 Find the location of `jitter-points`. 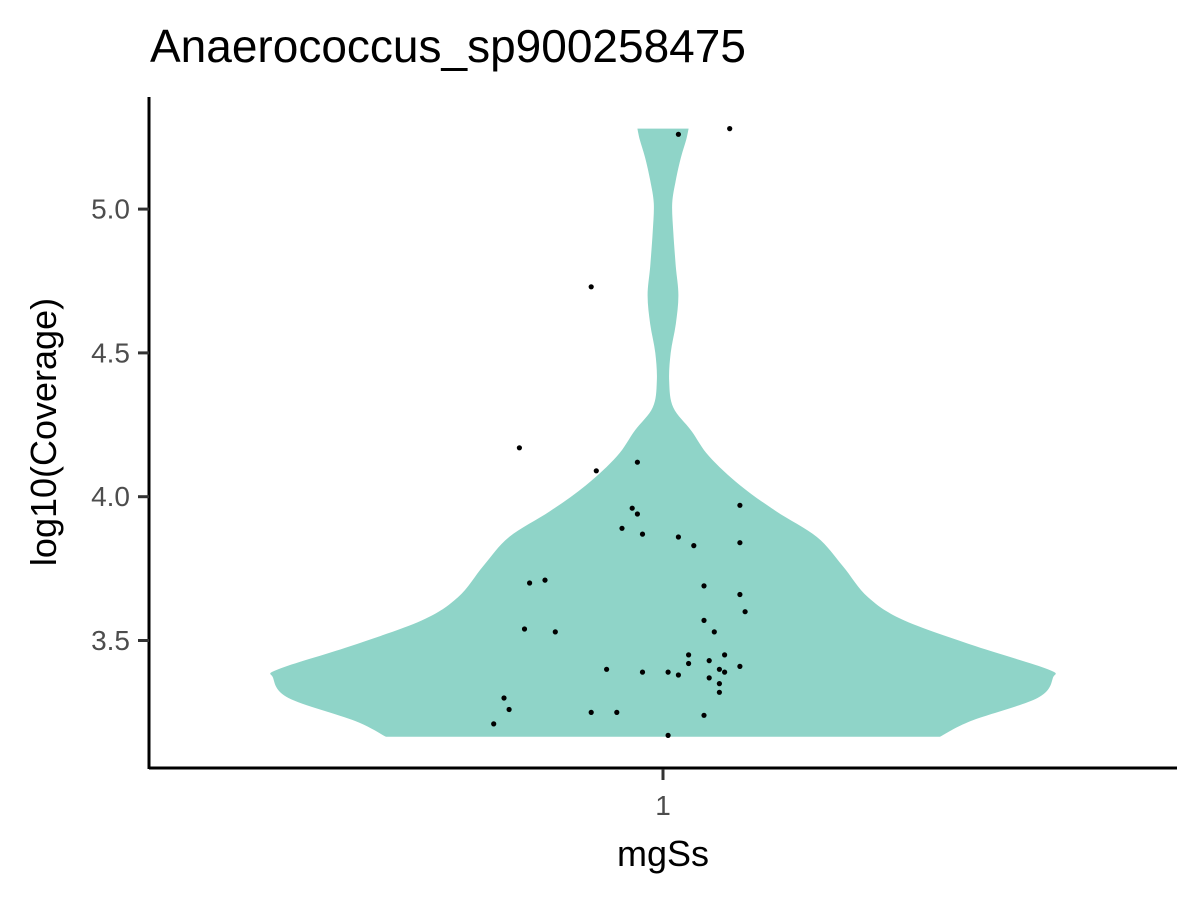

jitter-points is located at coordinates (619, 432).